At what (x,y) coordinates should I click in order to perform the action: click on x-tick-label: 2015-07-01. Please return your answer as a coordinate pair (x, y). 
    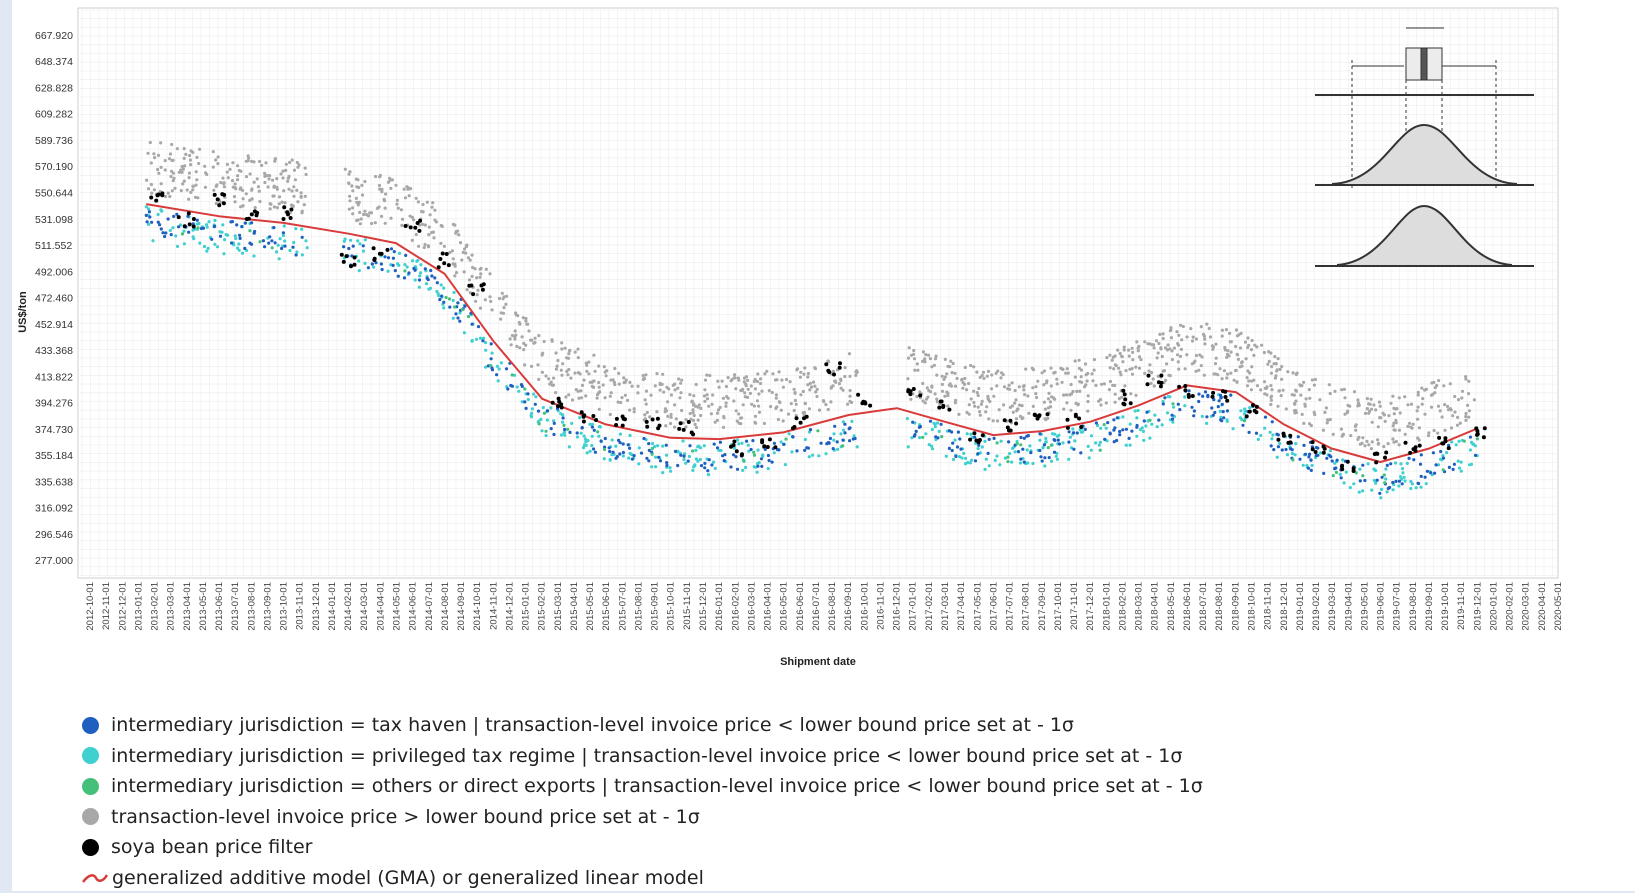
    Looking at the image, I should click on (622, 606).